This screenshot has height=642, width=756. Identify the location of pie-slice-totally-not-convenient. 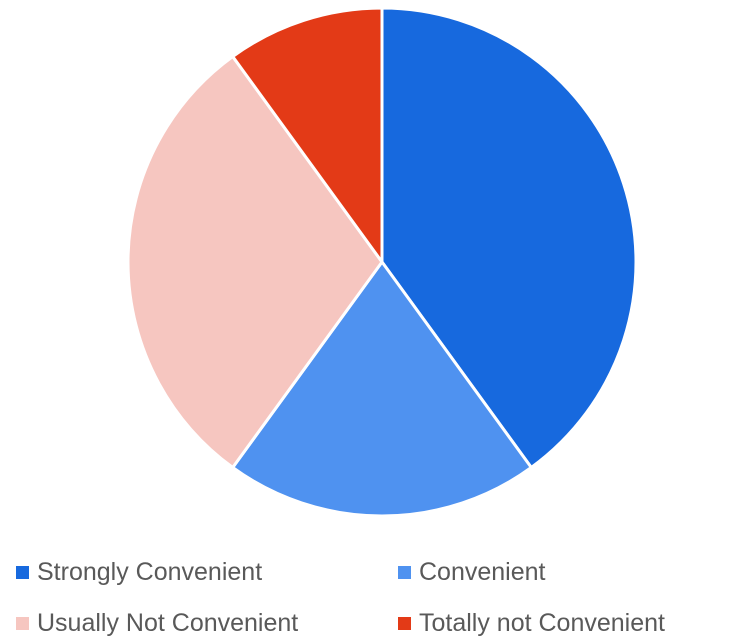
(307, 135).